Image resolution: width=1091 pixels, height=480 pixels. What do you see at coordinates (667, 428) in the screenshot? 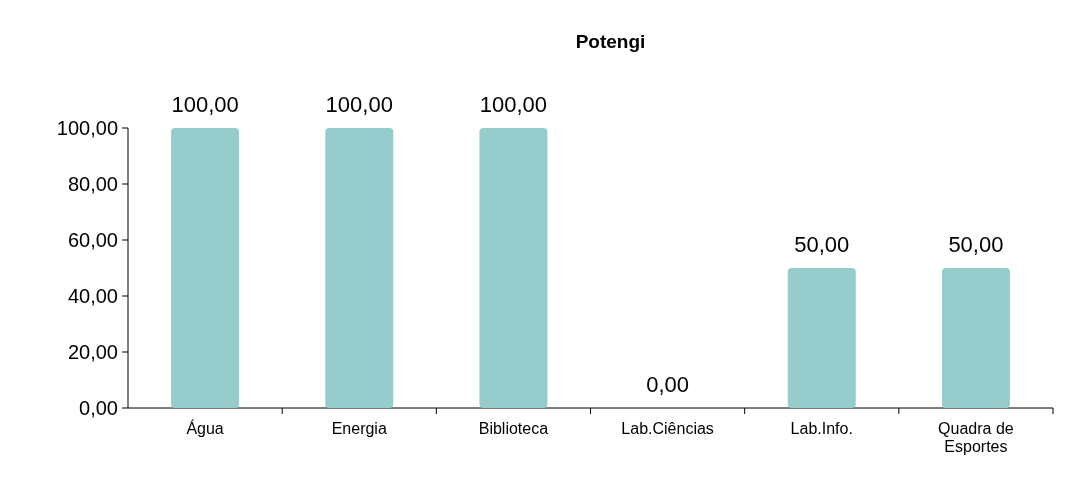
I see `x-tick-label: Lab.Ciências` at bounding box center [667, 428].